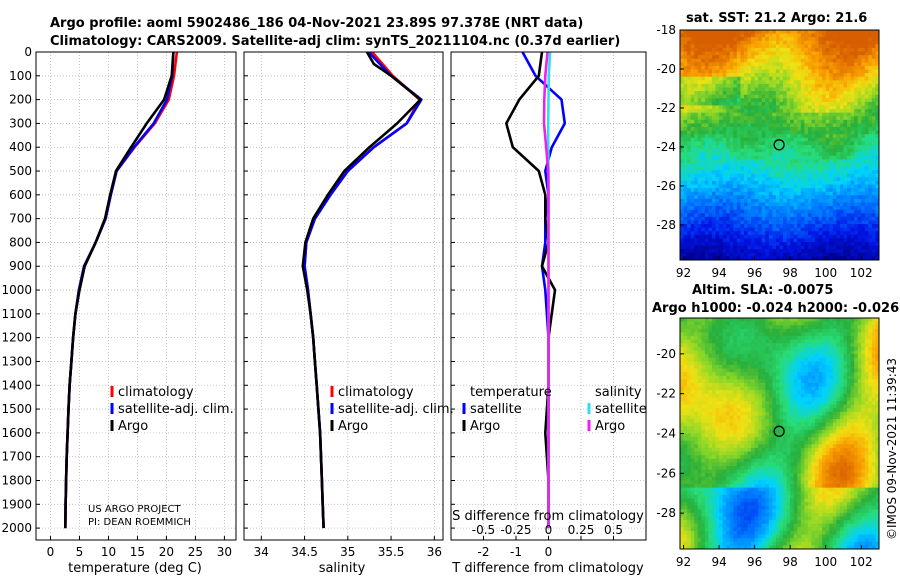  What do you see at coordinates (549, 552) in the screenshot?
I see `x-tick-label: 0` at bounding box center [549, 552].